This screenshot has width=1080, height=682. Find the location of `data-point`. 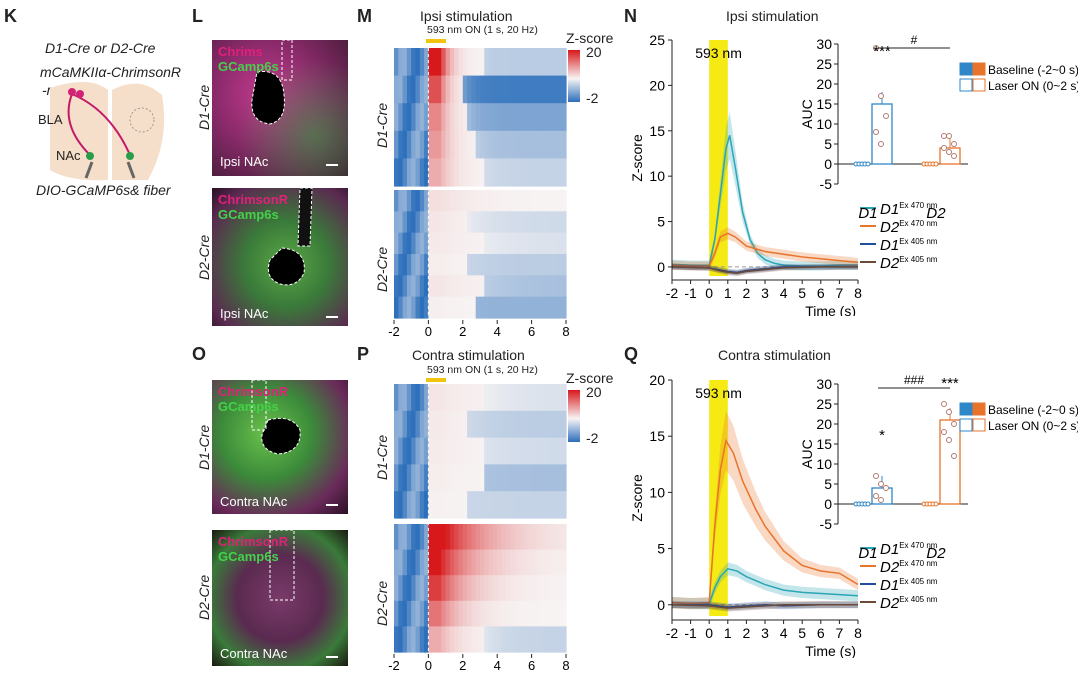

data-point is located at coordinates (954, 456).